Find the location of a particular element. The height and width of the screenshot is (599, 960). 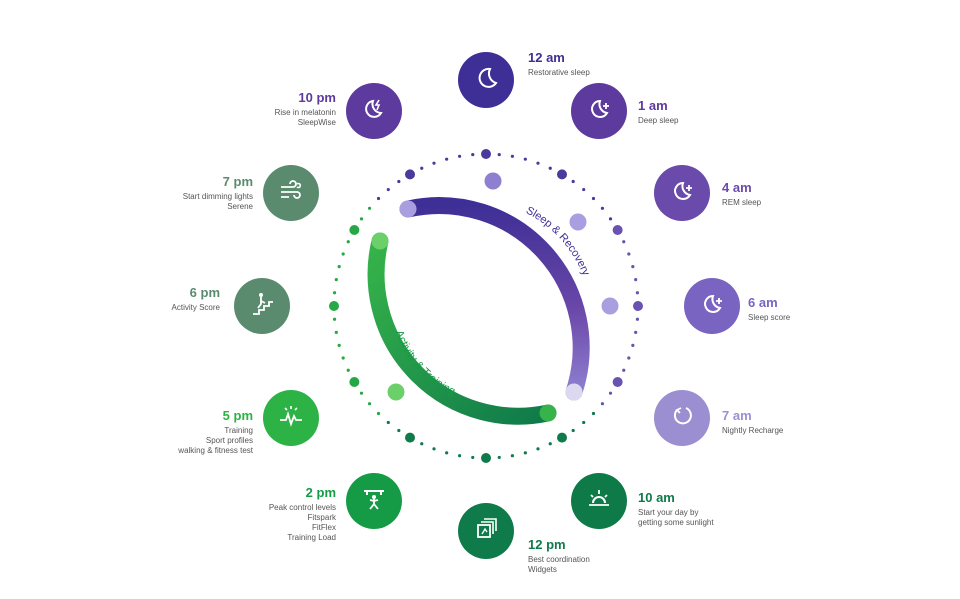

node-description: Restorative sleep is located at coordinates (559, 73).